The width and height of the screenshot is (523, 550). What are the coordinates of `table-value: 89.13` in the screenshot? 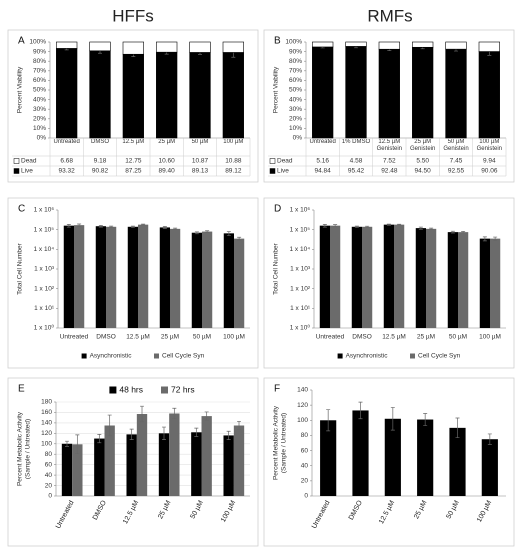 It's located at (200, 171).